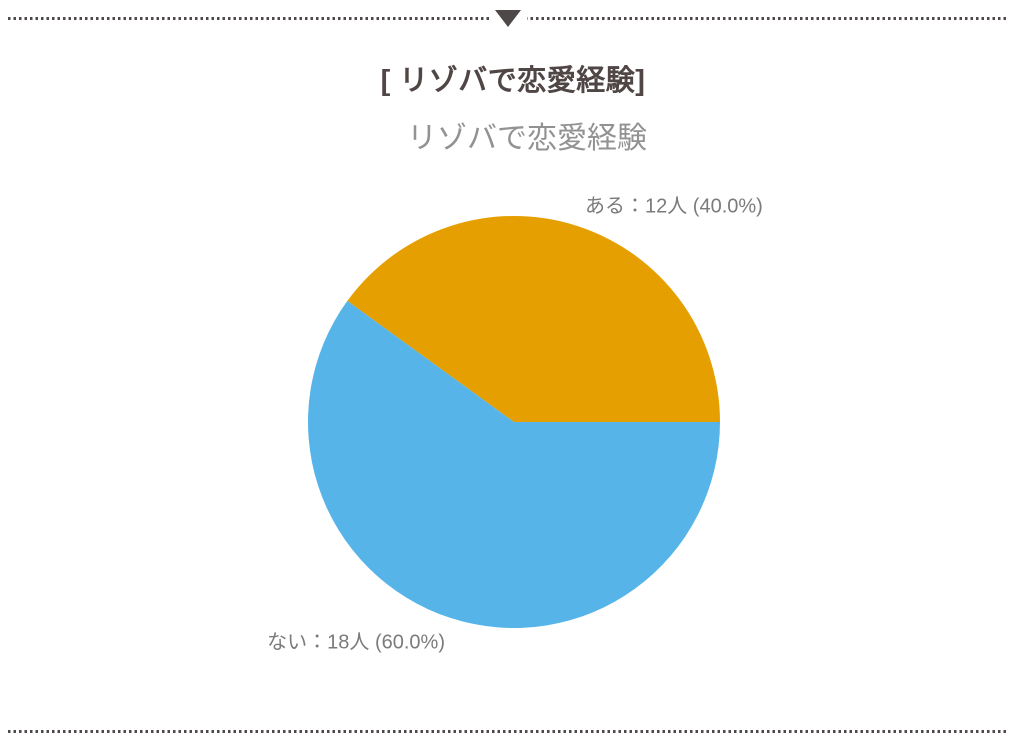 The width and height of the screenshot is (1024, 754). Describe the element at coordinates (356, 642) in the screenshot. I see `pie-slice-label-nai: ない：18人 (60.0%)` at that location.